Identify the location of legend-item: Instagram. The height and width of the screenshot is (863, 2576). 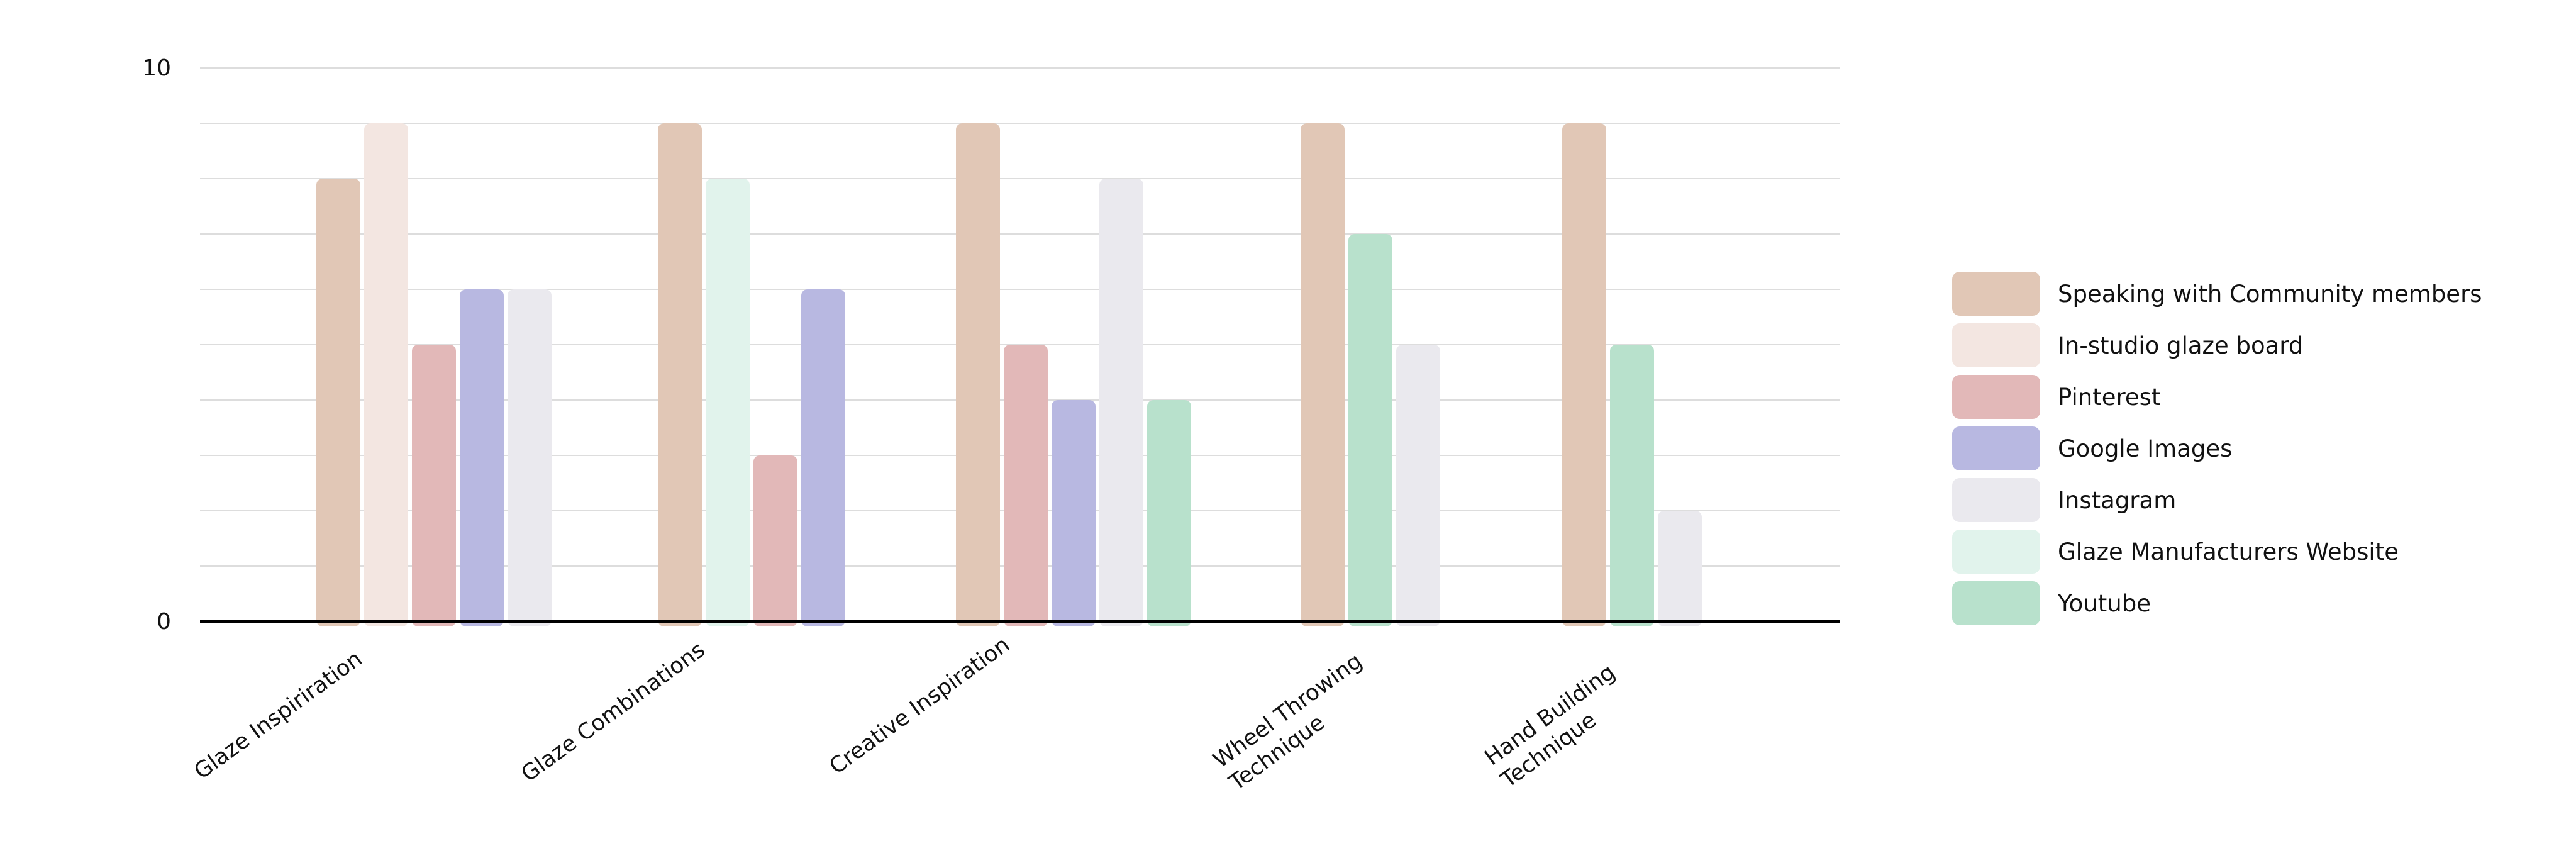
(2064, 500).